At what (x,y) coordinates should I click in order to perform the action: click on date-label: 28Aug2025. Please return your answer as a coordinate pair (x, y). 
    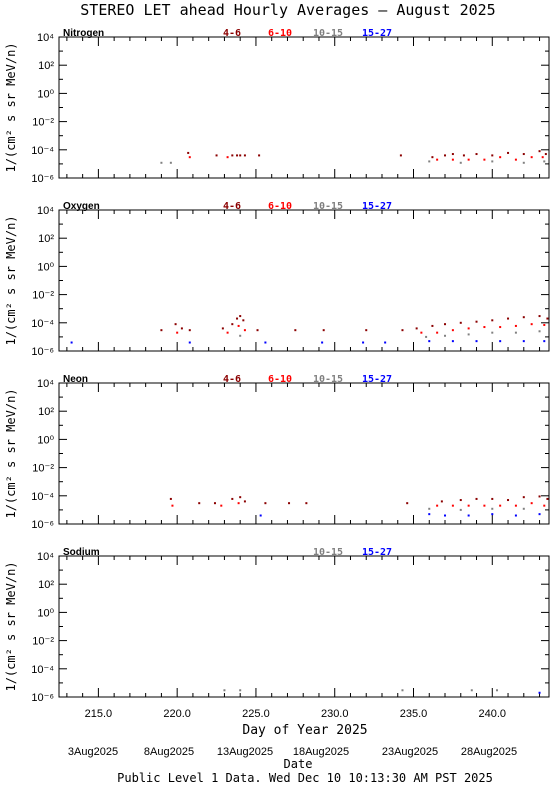
    Looking at the image, I should click on (489, 752).